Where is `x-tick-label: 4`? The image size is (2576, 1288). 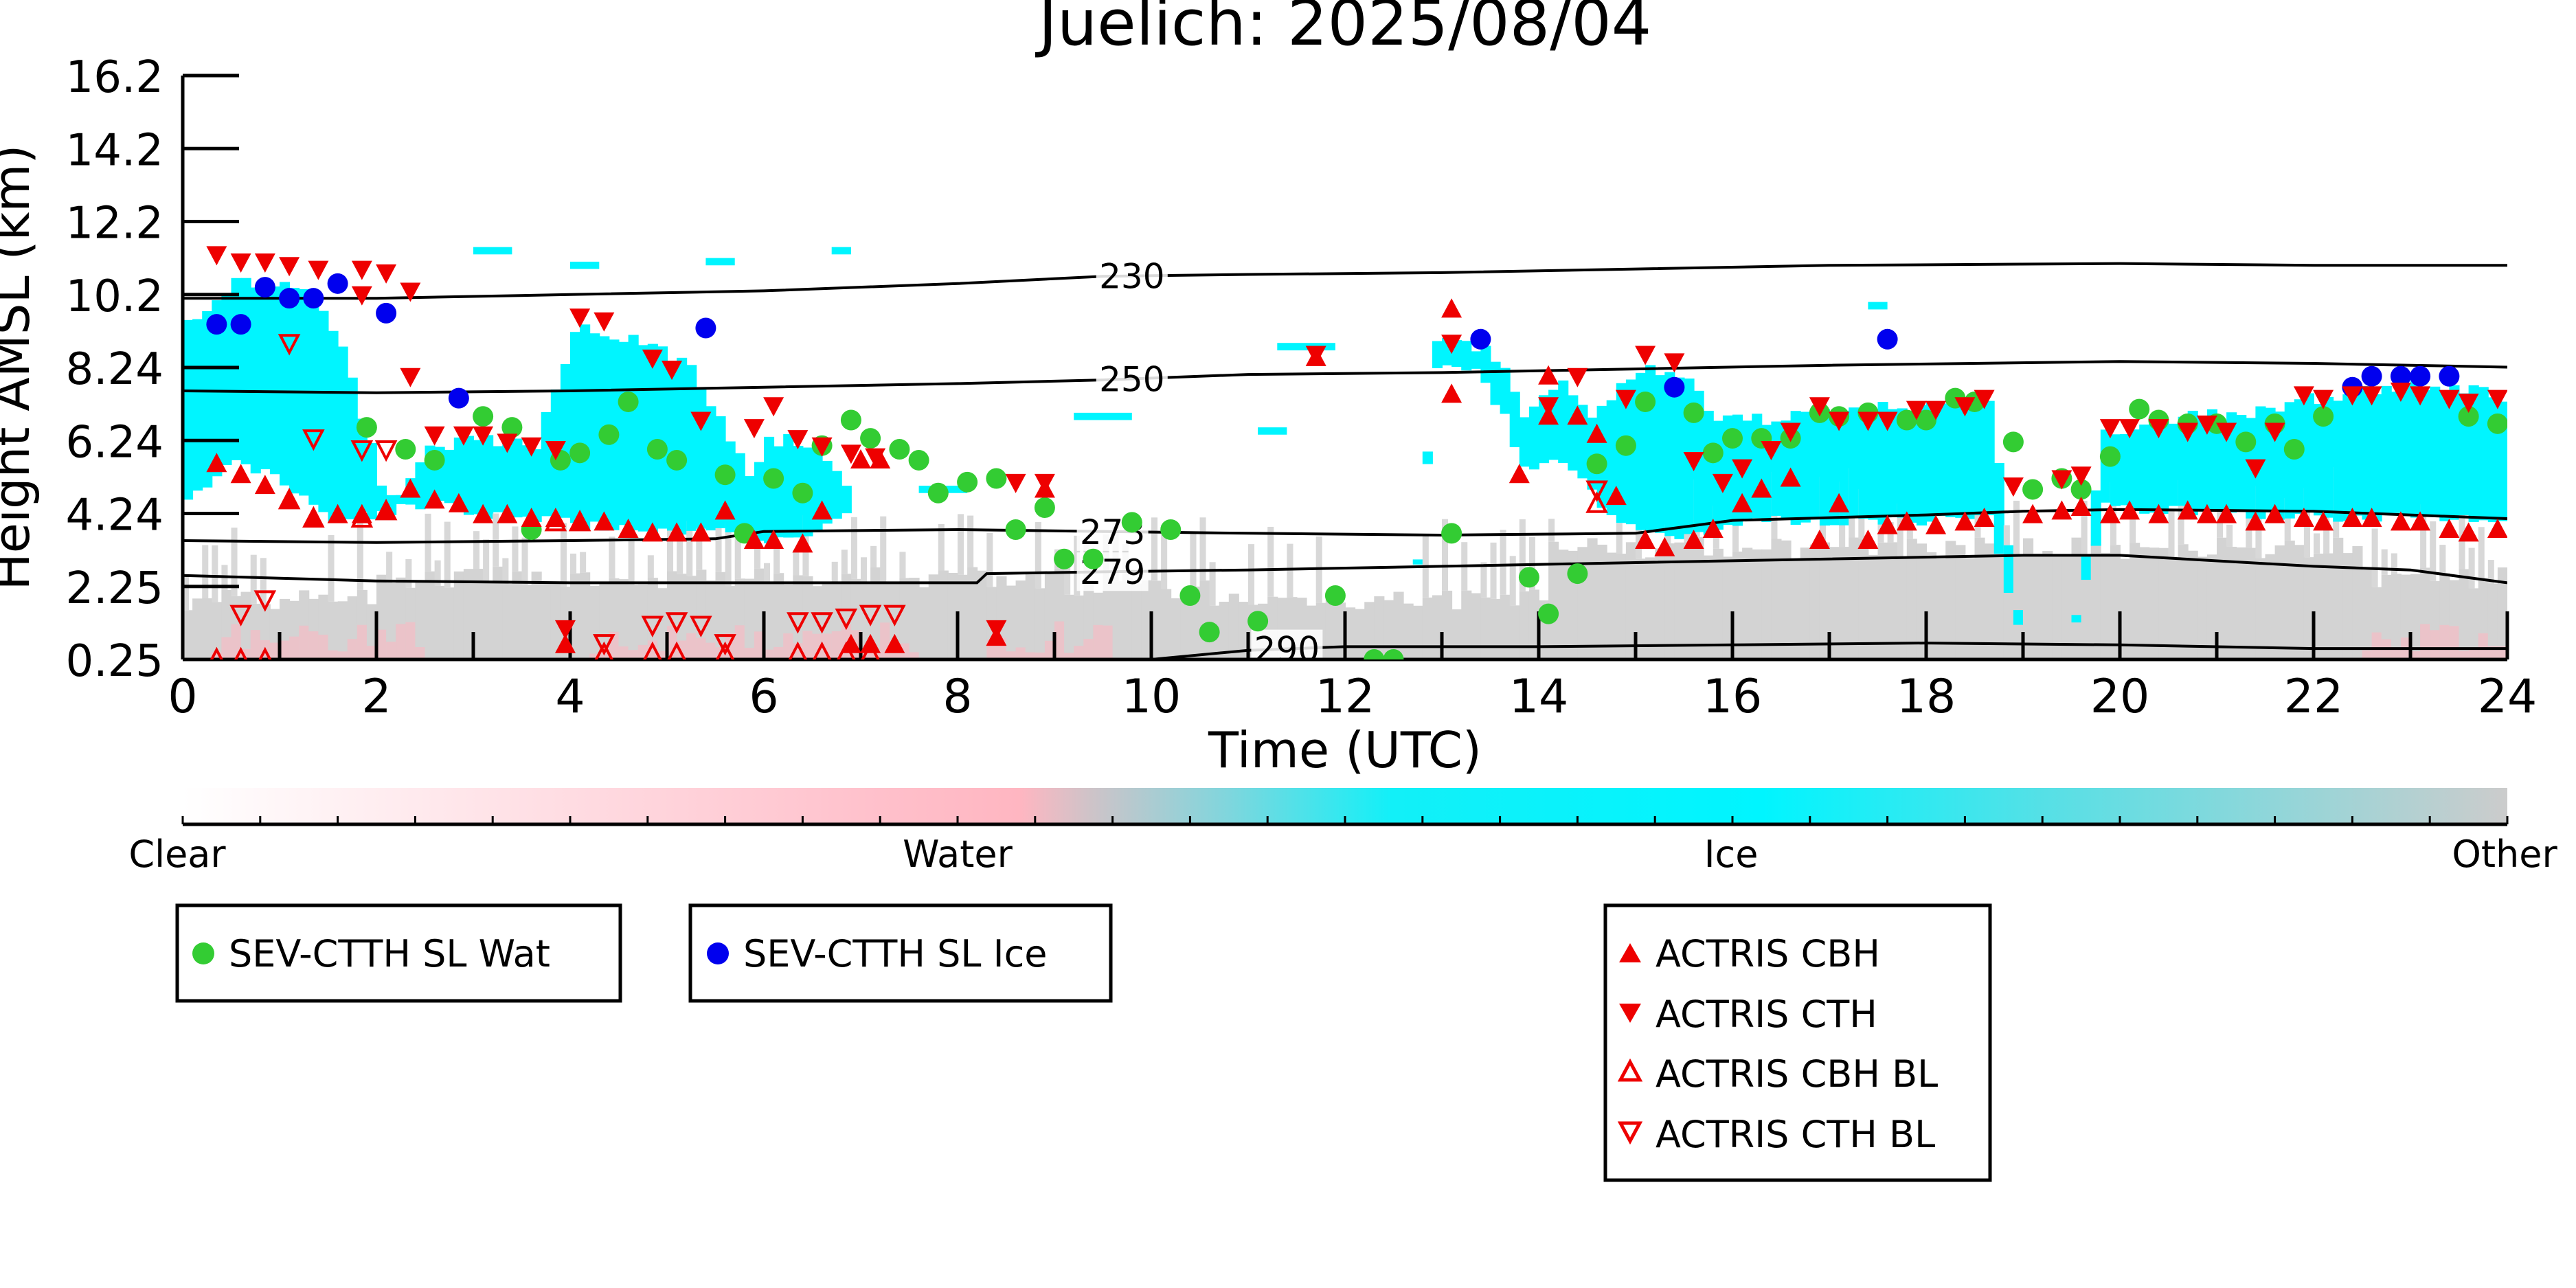 x-tick-label: 4 is located at coordinates (570, 697).